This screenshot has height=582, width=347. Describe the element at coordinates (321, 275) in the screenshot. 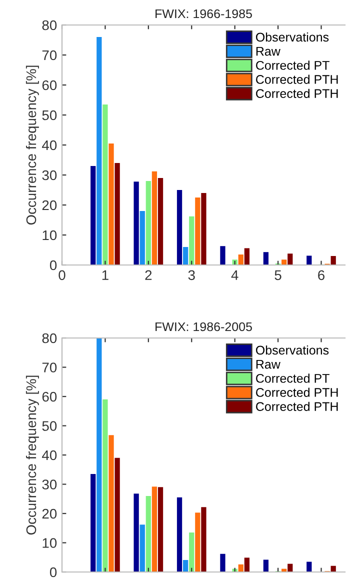

I see `x-tick-label: 6` at that location.